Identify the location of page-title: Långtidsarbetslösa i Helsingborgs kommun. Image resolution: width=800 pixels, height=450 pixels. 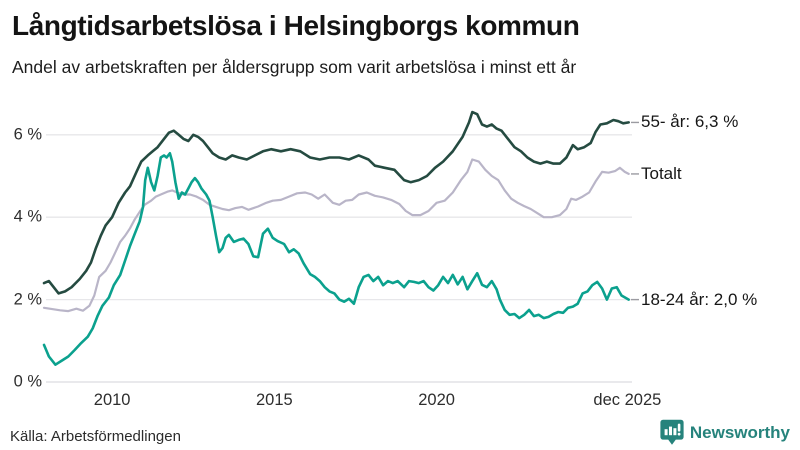
(296, 25).